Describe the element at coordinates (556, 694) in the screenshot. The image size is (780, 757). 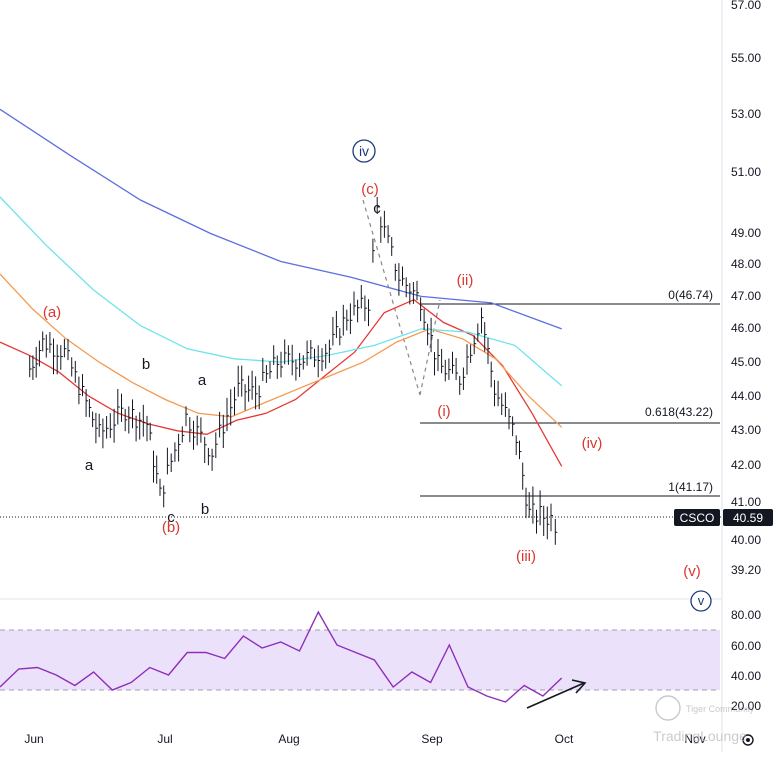
I see `rsi-arrow` at that location.